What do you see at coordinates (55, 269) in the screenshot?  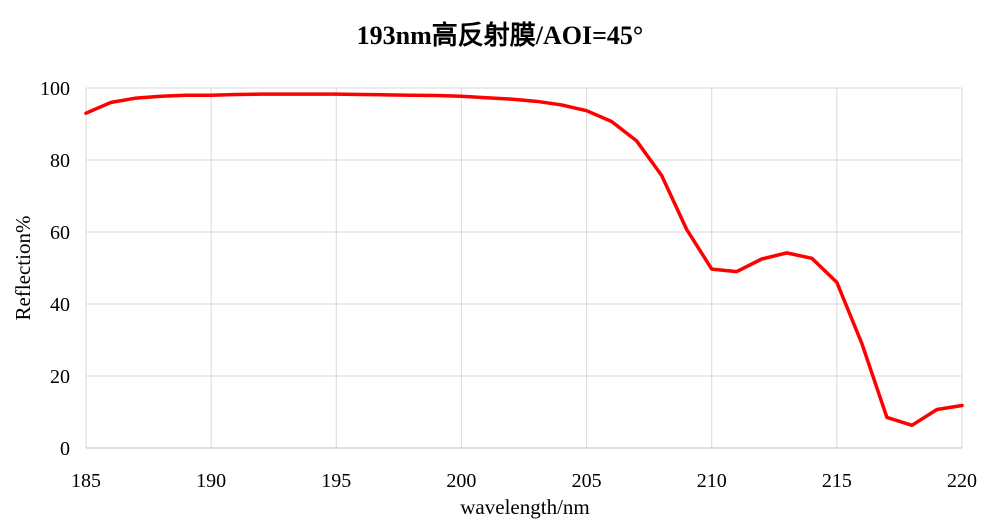 I see `y-axis: 0 20 40 60 80 100` at bounding box center [55, 269].